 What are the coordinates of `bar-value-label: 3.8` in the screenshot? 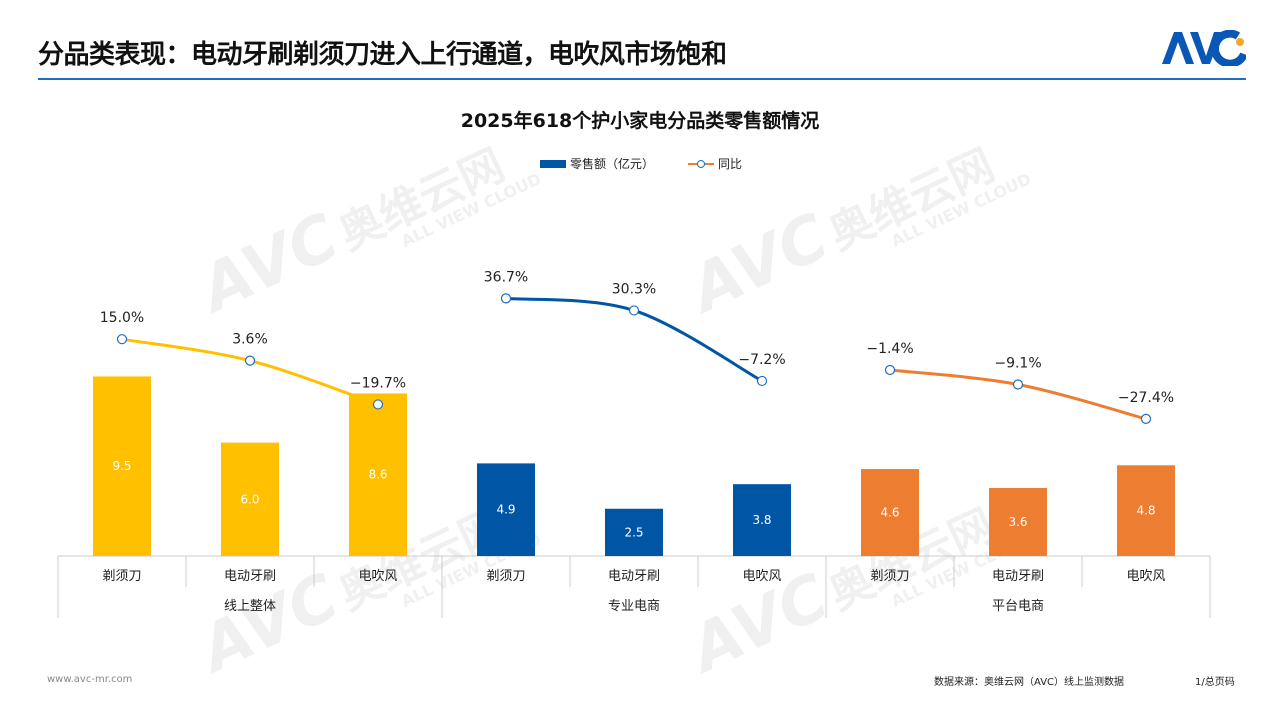 It's located at (761, 520).